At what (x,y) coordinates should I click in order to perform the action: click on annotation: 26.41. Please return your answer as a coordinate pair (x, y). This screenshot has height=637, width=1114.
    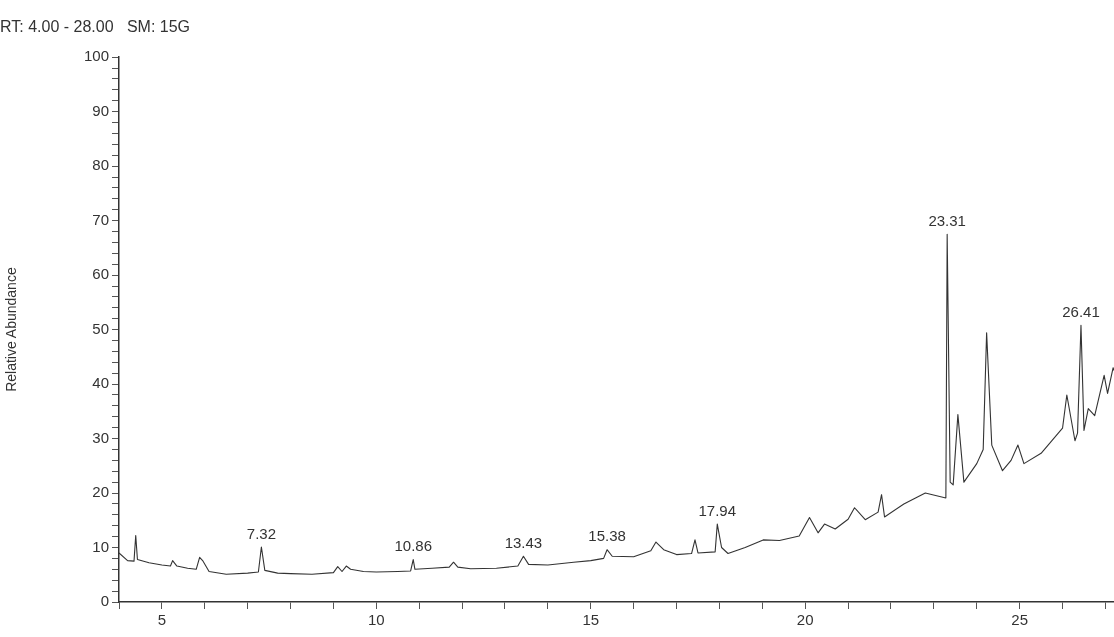
    Looking at the image, I should click on (1081, 311).